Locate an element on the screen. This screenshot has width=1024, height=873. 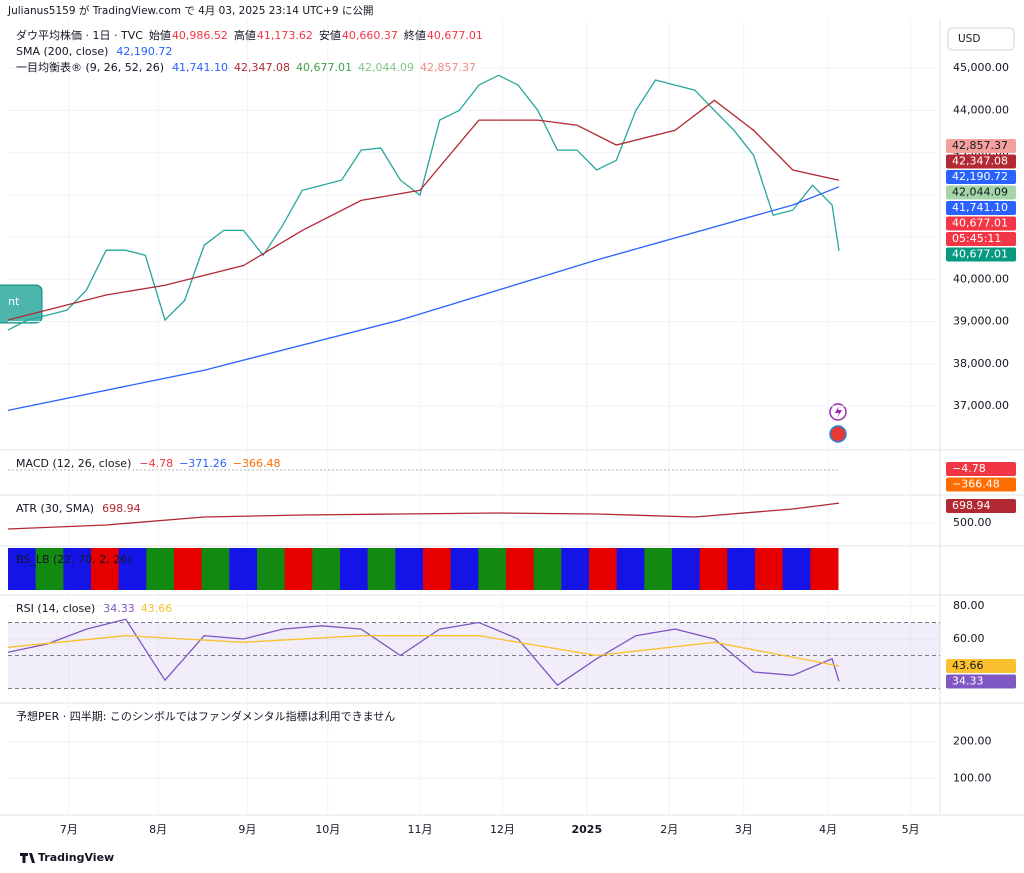
legend-value: 40,677.01 is located at coordinates (324, 67).